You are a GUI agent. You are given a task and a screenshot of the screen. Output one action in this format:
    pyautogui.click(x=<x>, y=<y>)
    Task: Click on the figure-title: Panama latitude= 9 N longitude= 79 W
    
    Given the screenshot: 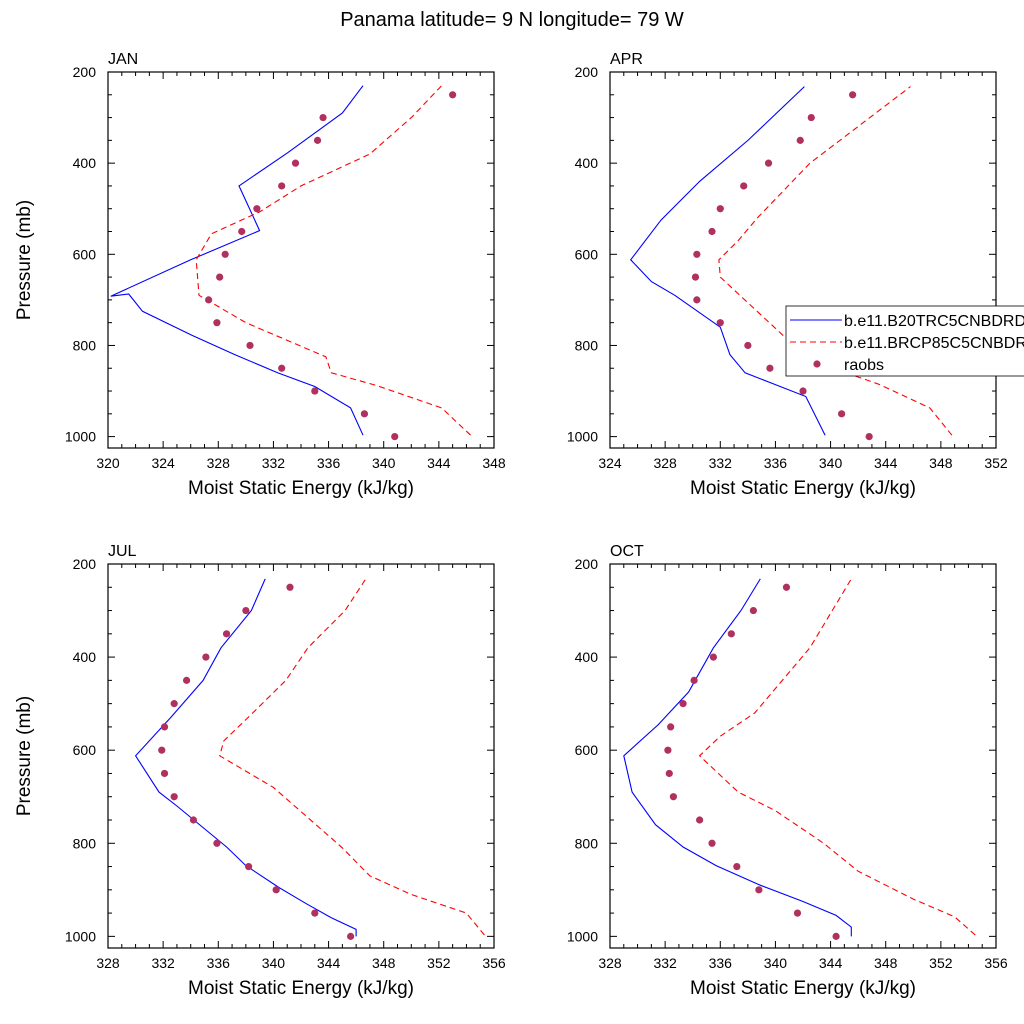 What is the action you would take?
    pyautogui.click(x=512, y=20)
    